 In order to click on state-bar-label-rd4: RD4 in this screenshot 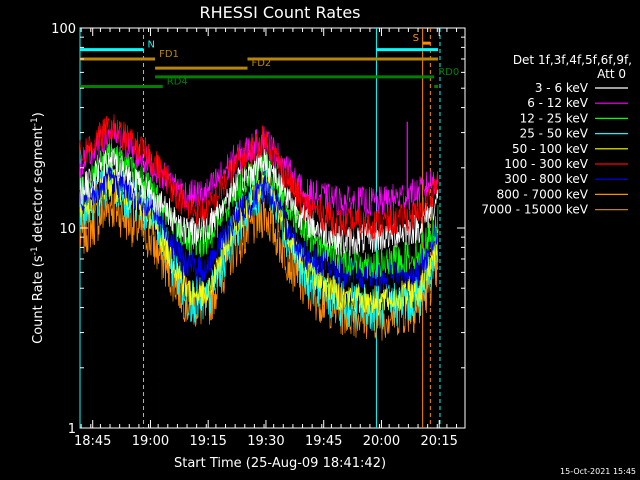, I will do `click(177, 81)`.